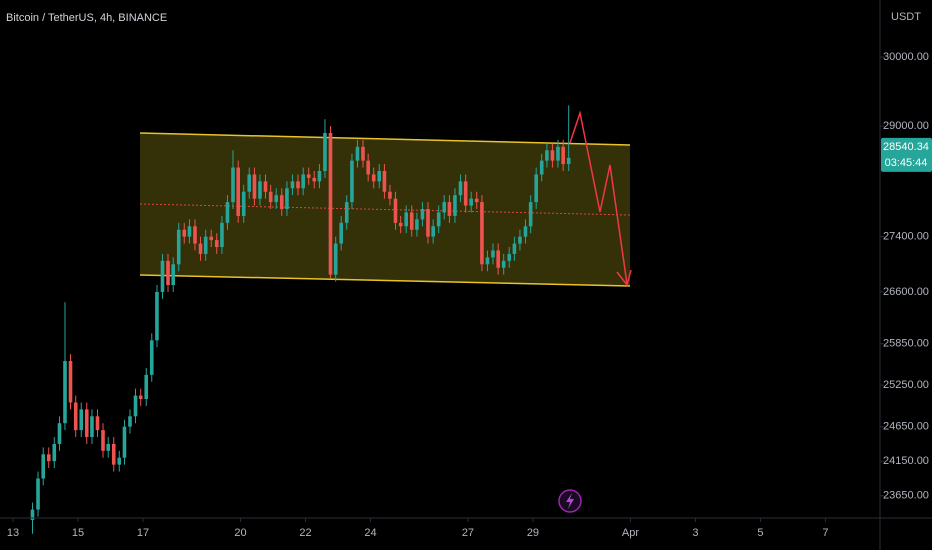 This screenshot has width=932, height=550. Describe the element at coordinates (240, 533) in the screenshot. I see `x-tick-label: 20` at that location.